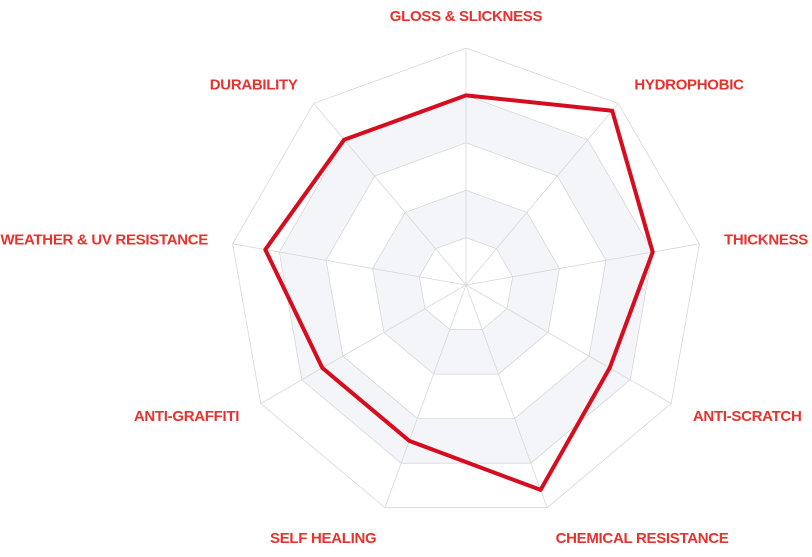  Describe the element at coordinates (466, 16) in the screenshot. I see `axis-label-gloss-slickness: GLOSS & SLICKNESS` at that location.